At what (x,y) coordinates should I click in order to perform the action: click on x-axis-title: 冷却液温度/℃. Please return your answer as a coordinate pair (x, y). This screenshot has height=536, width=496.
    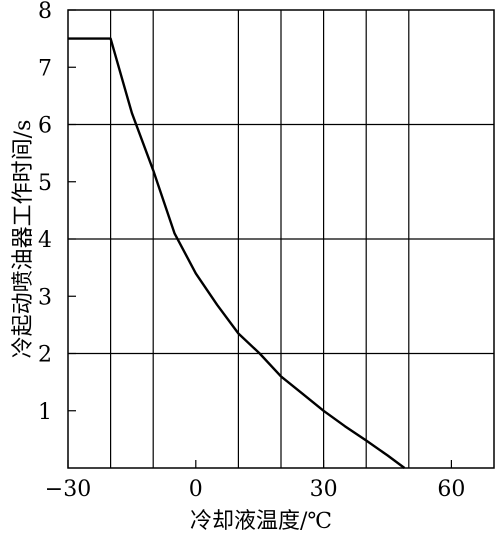
    Looking at the image, I should click on (261, 521).